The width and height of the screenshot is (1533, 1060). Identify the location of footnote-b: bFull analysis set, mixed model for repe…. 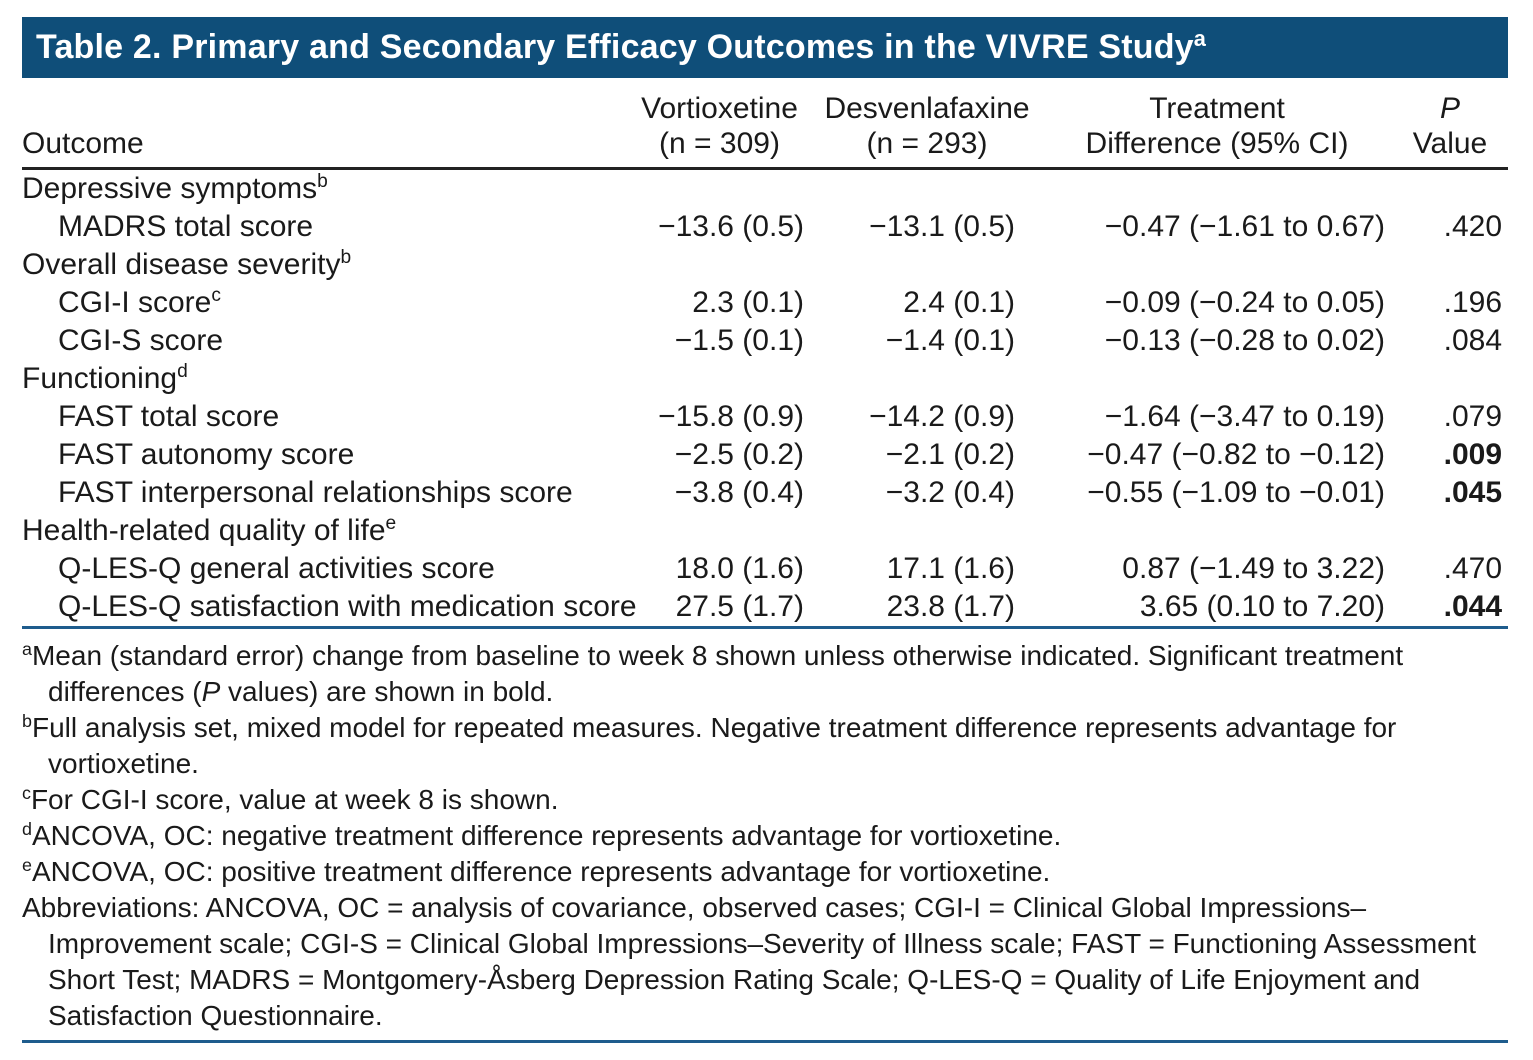
(709, 745).